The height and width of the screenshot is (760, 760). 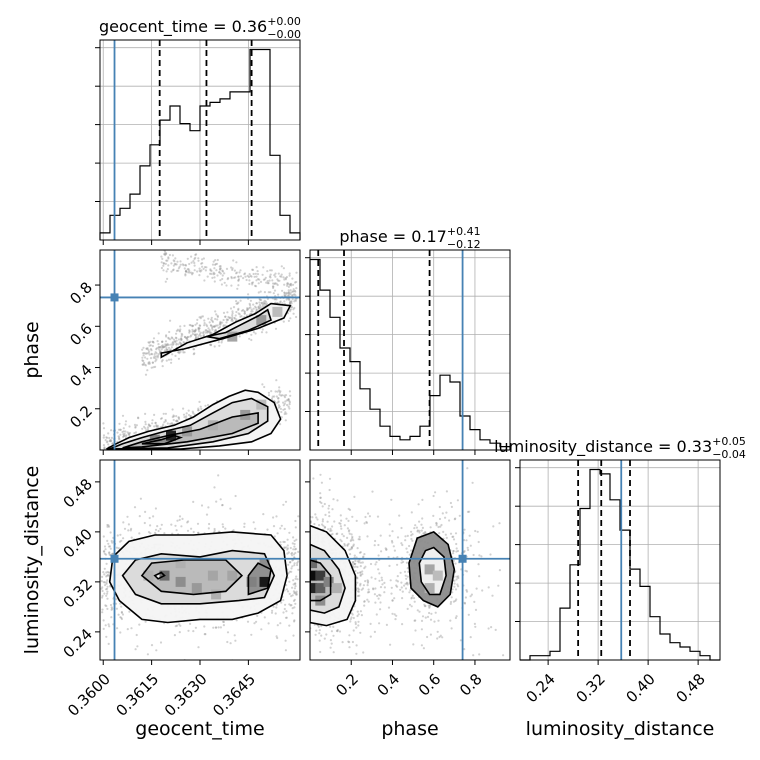 I want to click on title-main: phase = 0.17, so click(x=392, y=236).